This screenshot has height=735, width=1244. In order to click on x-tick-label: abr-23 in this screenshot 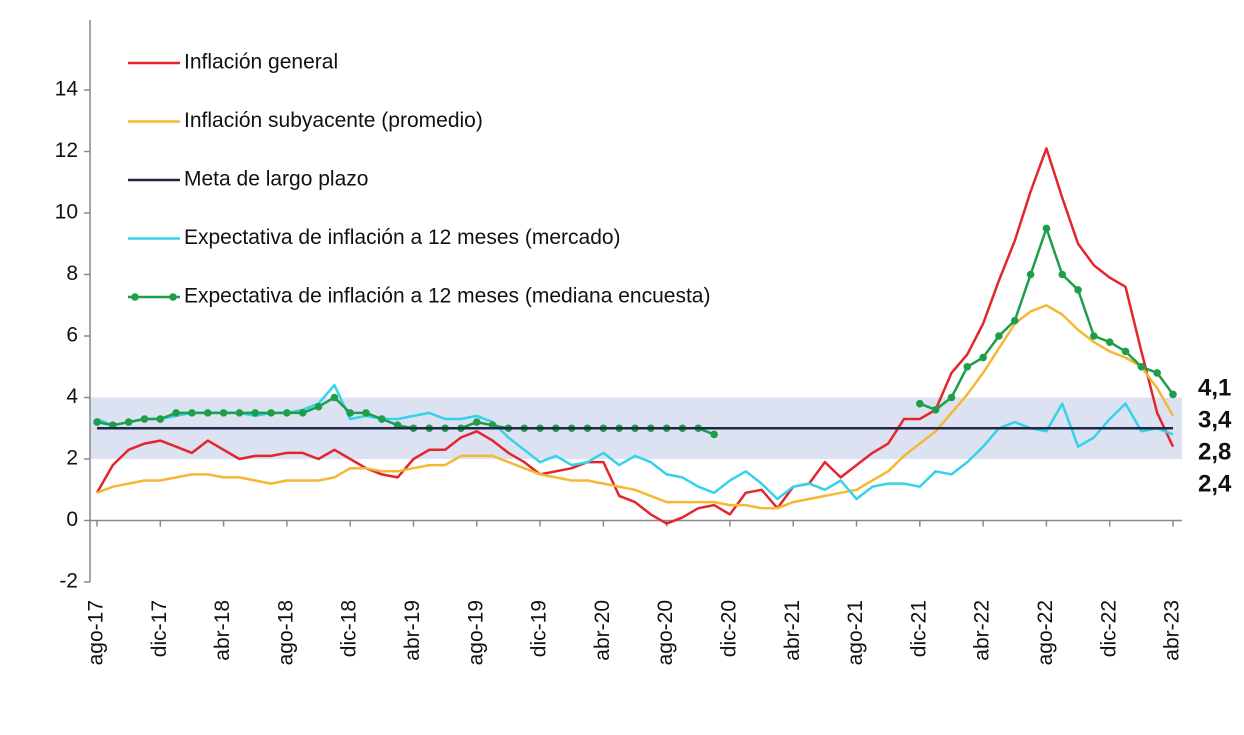, I will do `click(1172, 630)`.